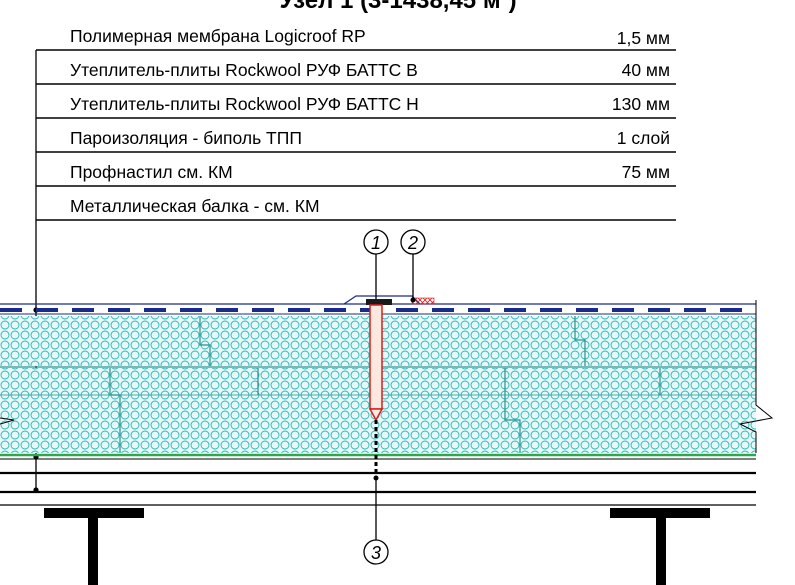  Describe the element at coordinates (186, 138) in the screenshot. I see `layer-label-vapor-barrier: Пароизоляция - биполь ТПП` at that location.